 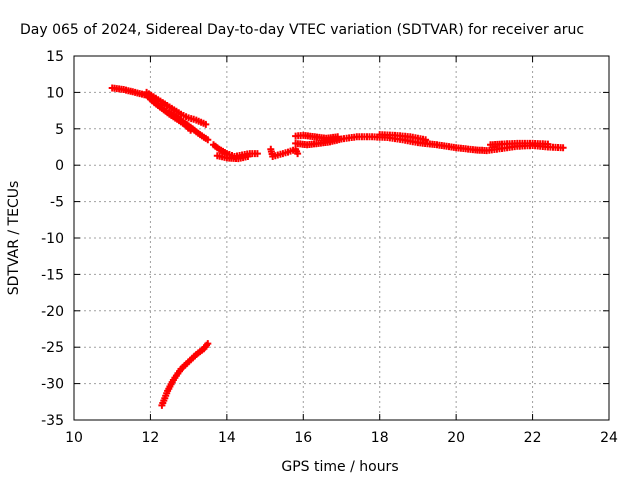 What do you see at coordinates (380, 438) in the screenshot?
I see `x-tick-label: 18` at bounding box center [380, 438].